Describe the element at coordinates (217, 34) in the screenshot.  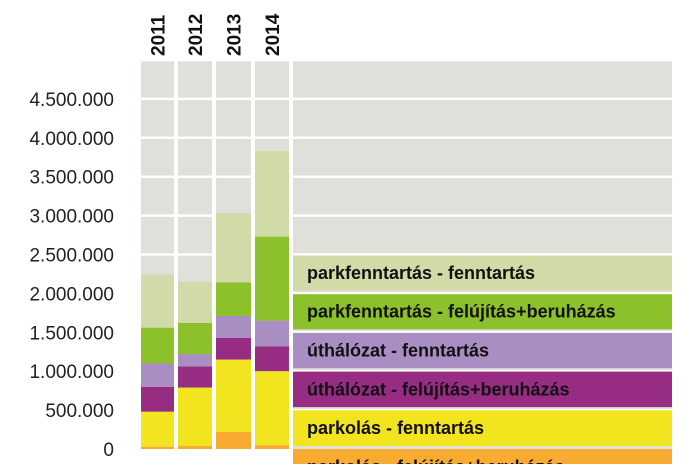
I see `x-axis-labels: 2011 2012 2013 2014` at that location.